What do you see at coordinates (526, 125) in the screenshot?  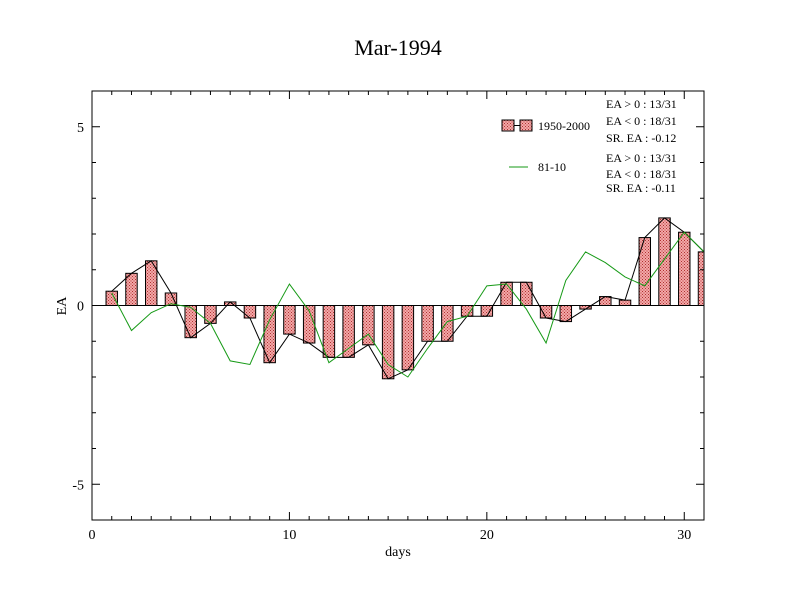 I see `legend-bar-swatch-right` at bounding box center [526, 125].